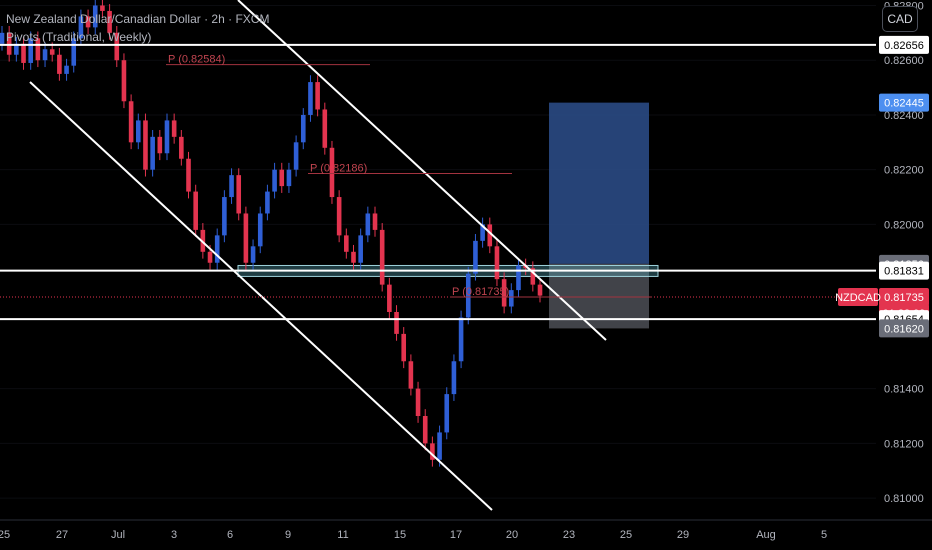  I want to click on price-tag: 0.81620, so click(904, 328).